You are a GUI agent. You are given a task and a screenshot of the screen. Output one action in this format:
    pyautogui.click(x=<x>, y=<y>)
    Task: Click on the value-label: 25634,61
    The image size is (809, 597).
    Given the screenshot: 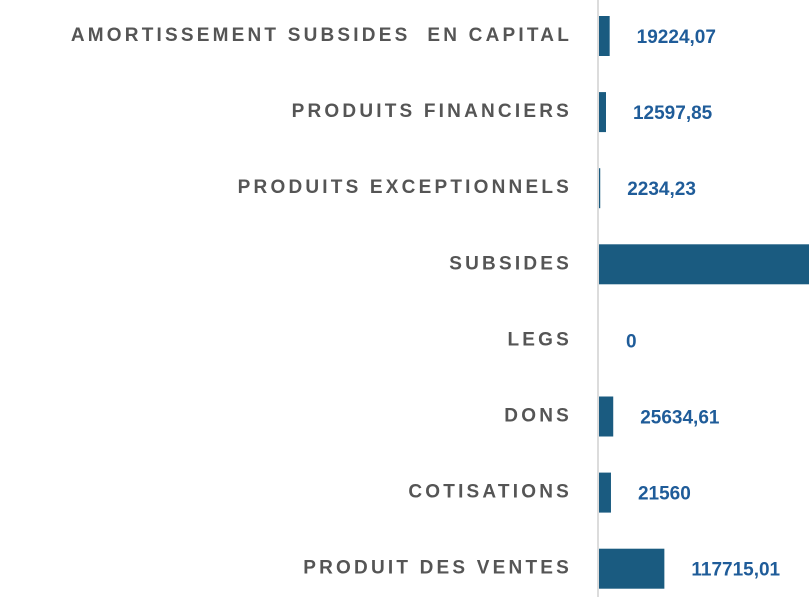 What is the action you would take?
    pyautogui.click(x=680, y=418)
    